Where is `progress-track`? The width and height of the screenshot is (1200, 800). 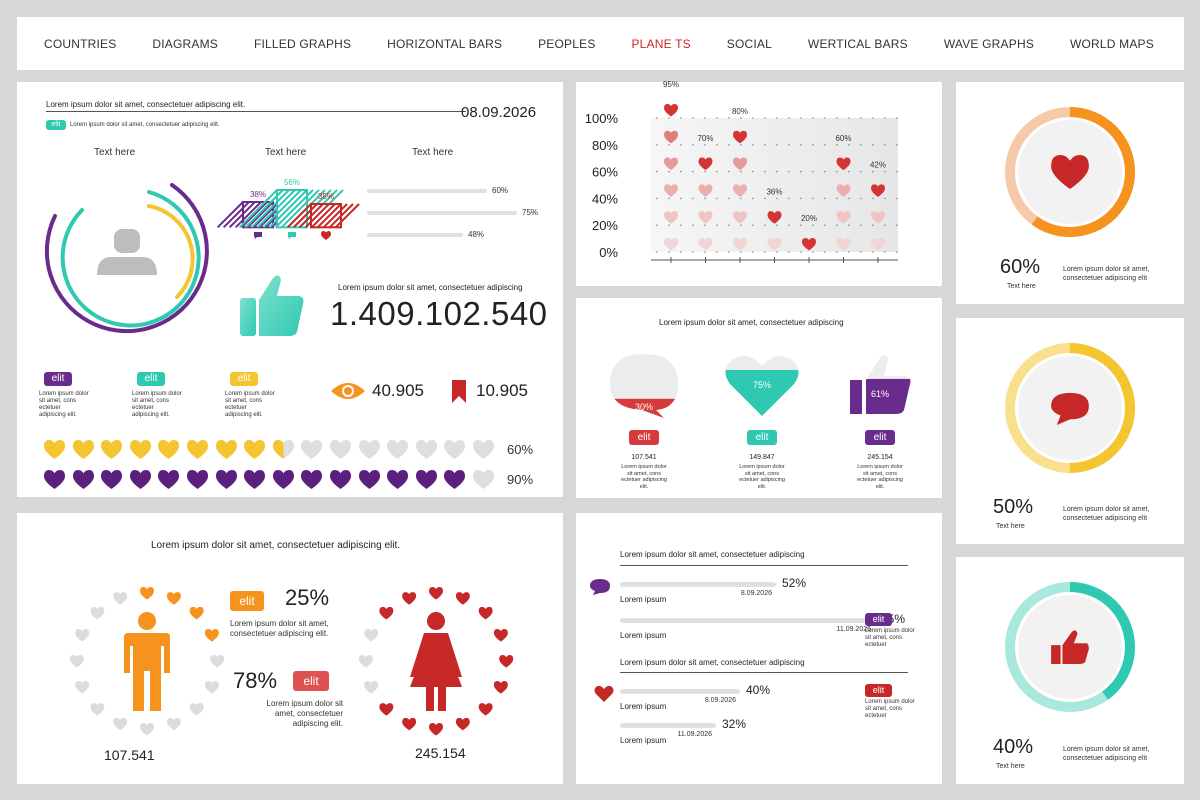 progress-track is located at coordinates (680, 691).